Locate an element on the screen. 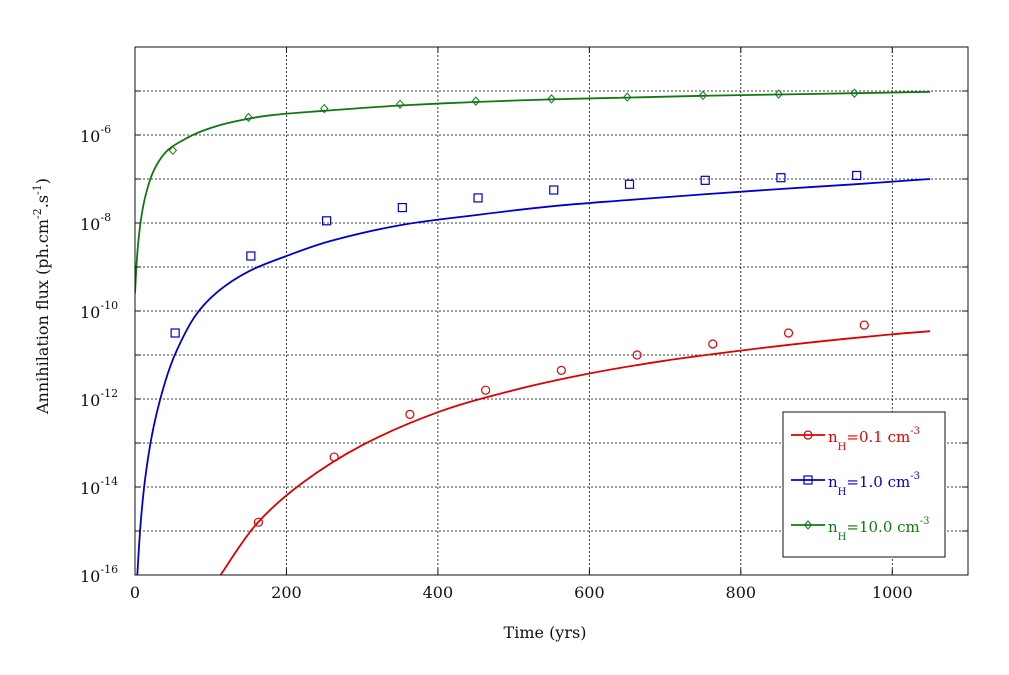 The height and width of the screenshot is (675, 1009). y-tick-label-exp: -16 is located at coordinates (109, 569).